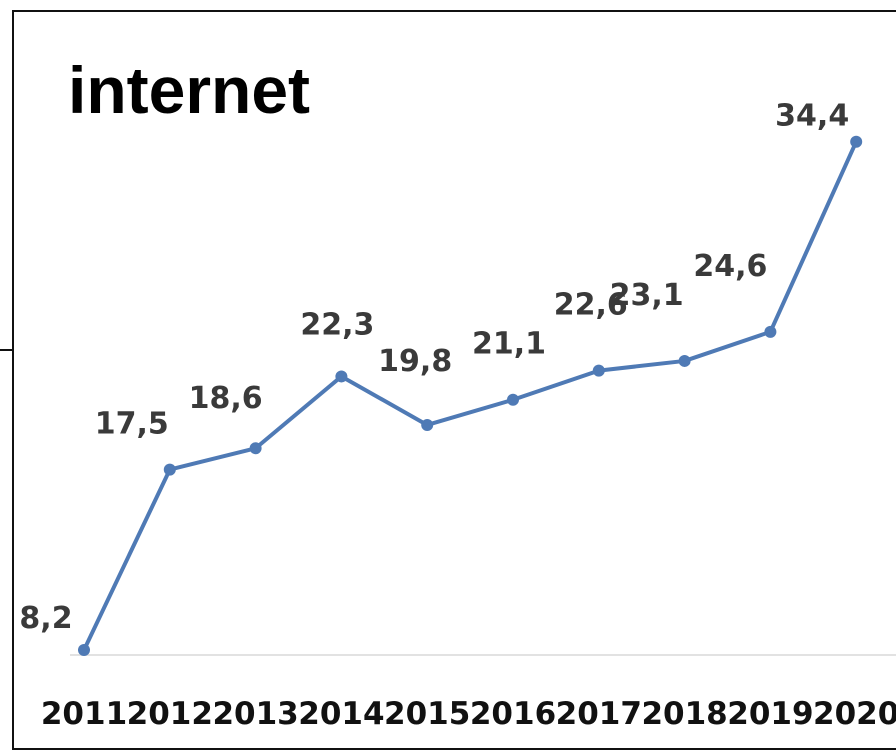 The image size is (896, 750). Describe the element at coordinates (770, 712) in the screenshot. I see `x-tick-label-2019: 2019` at that location.